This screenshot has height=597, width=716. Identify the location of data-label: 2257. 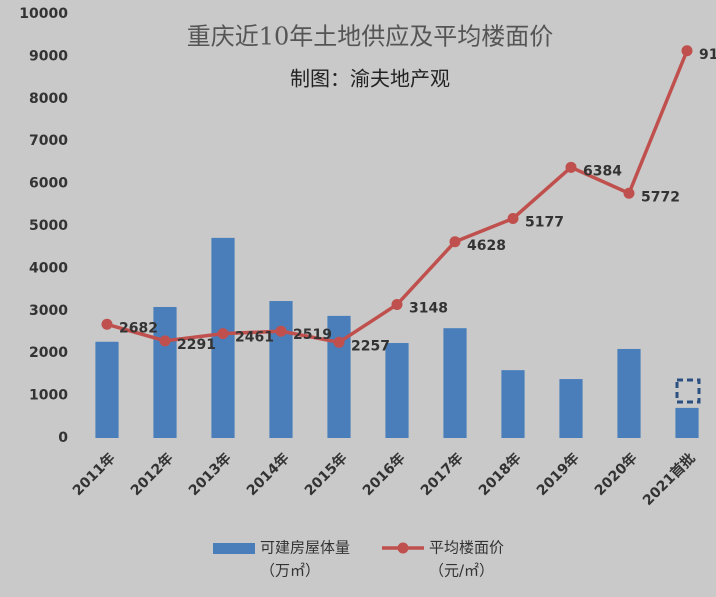
(370, 346).